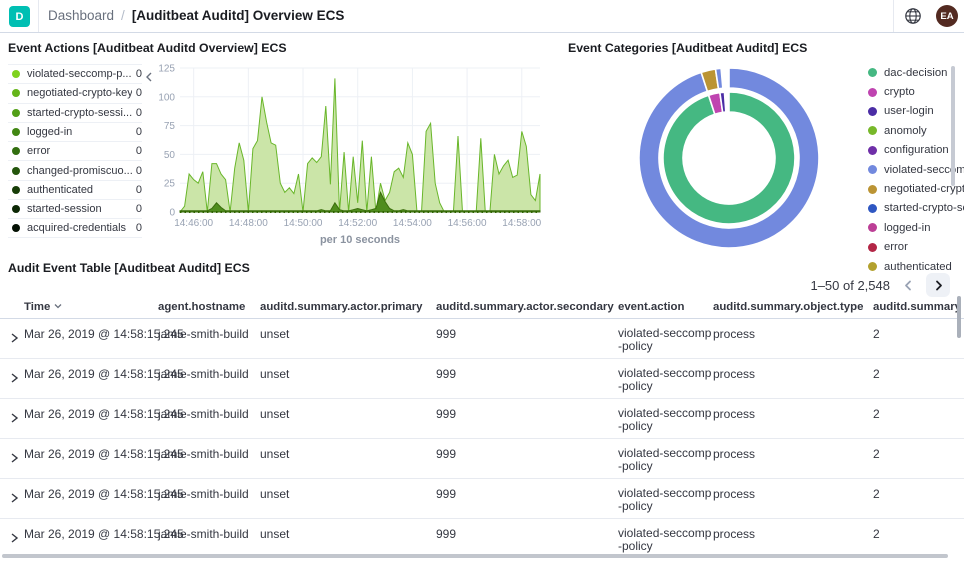 The height and width of the screenshot is (561, 964). Describe the element at coordinates (911, 247) in the screenshot. I see `event-categories-legend-item: error` at that location.